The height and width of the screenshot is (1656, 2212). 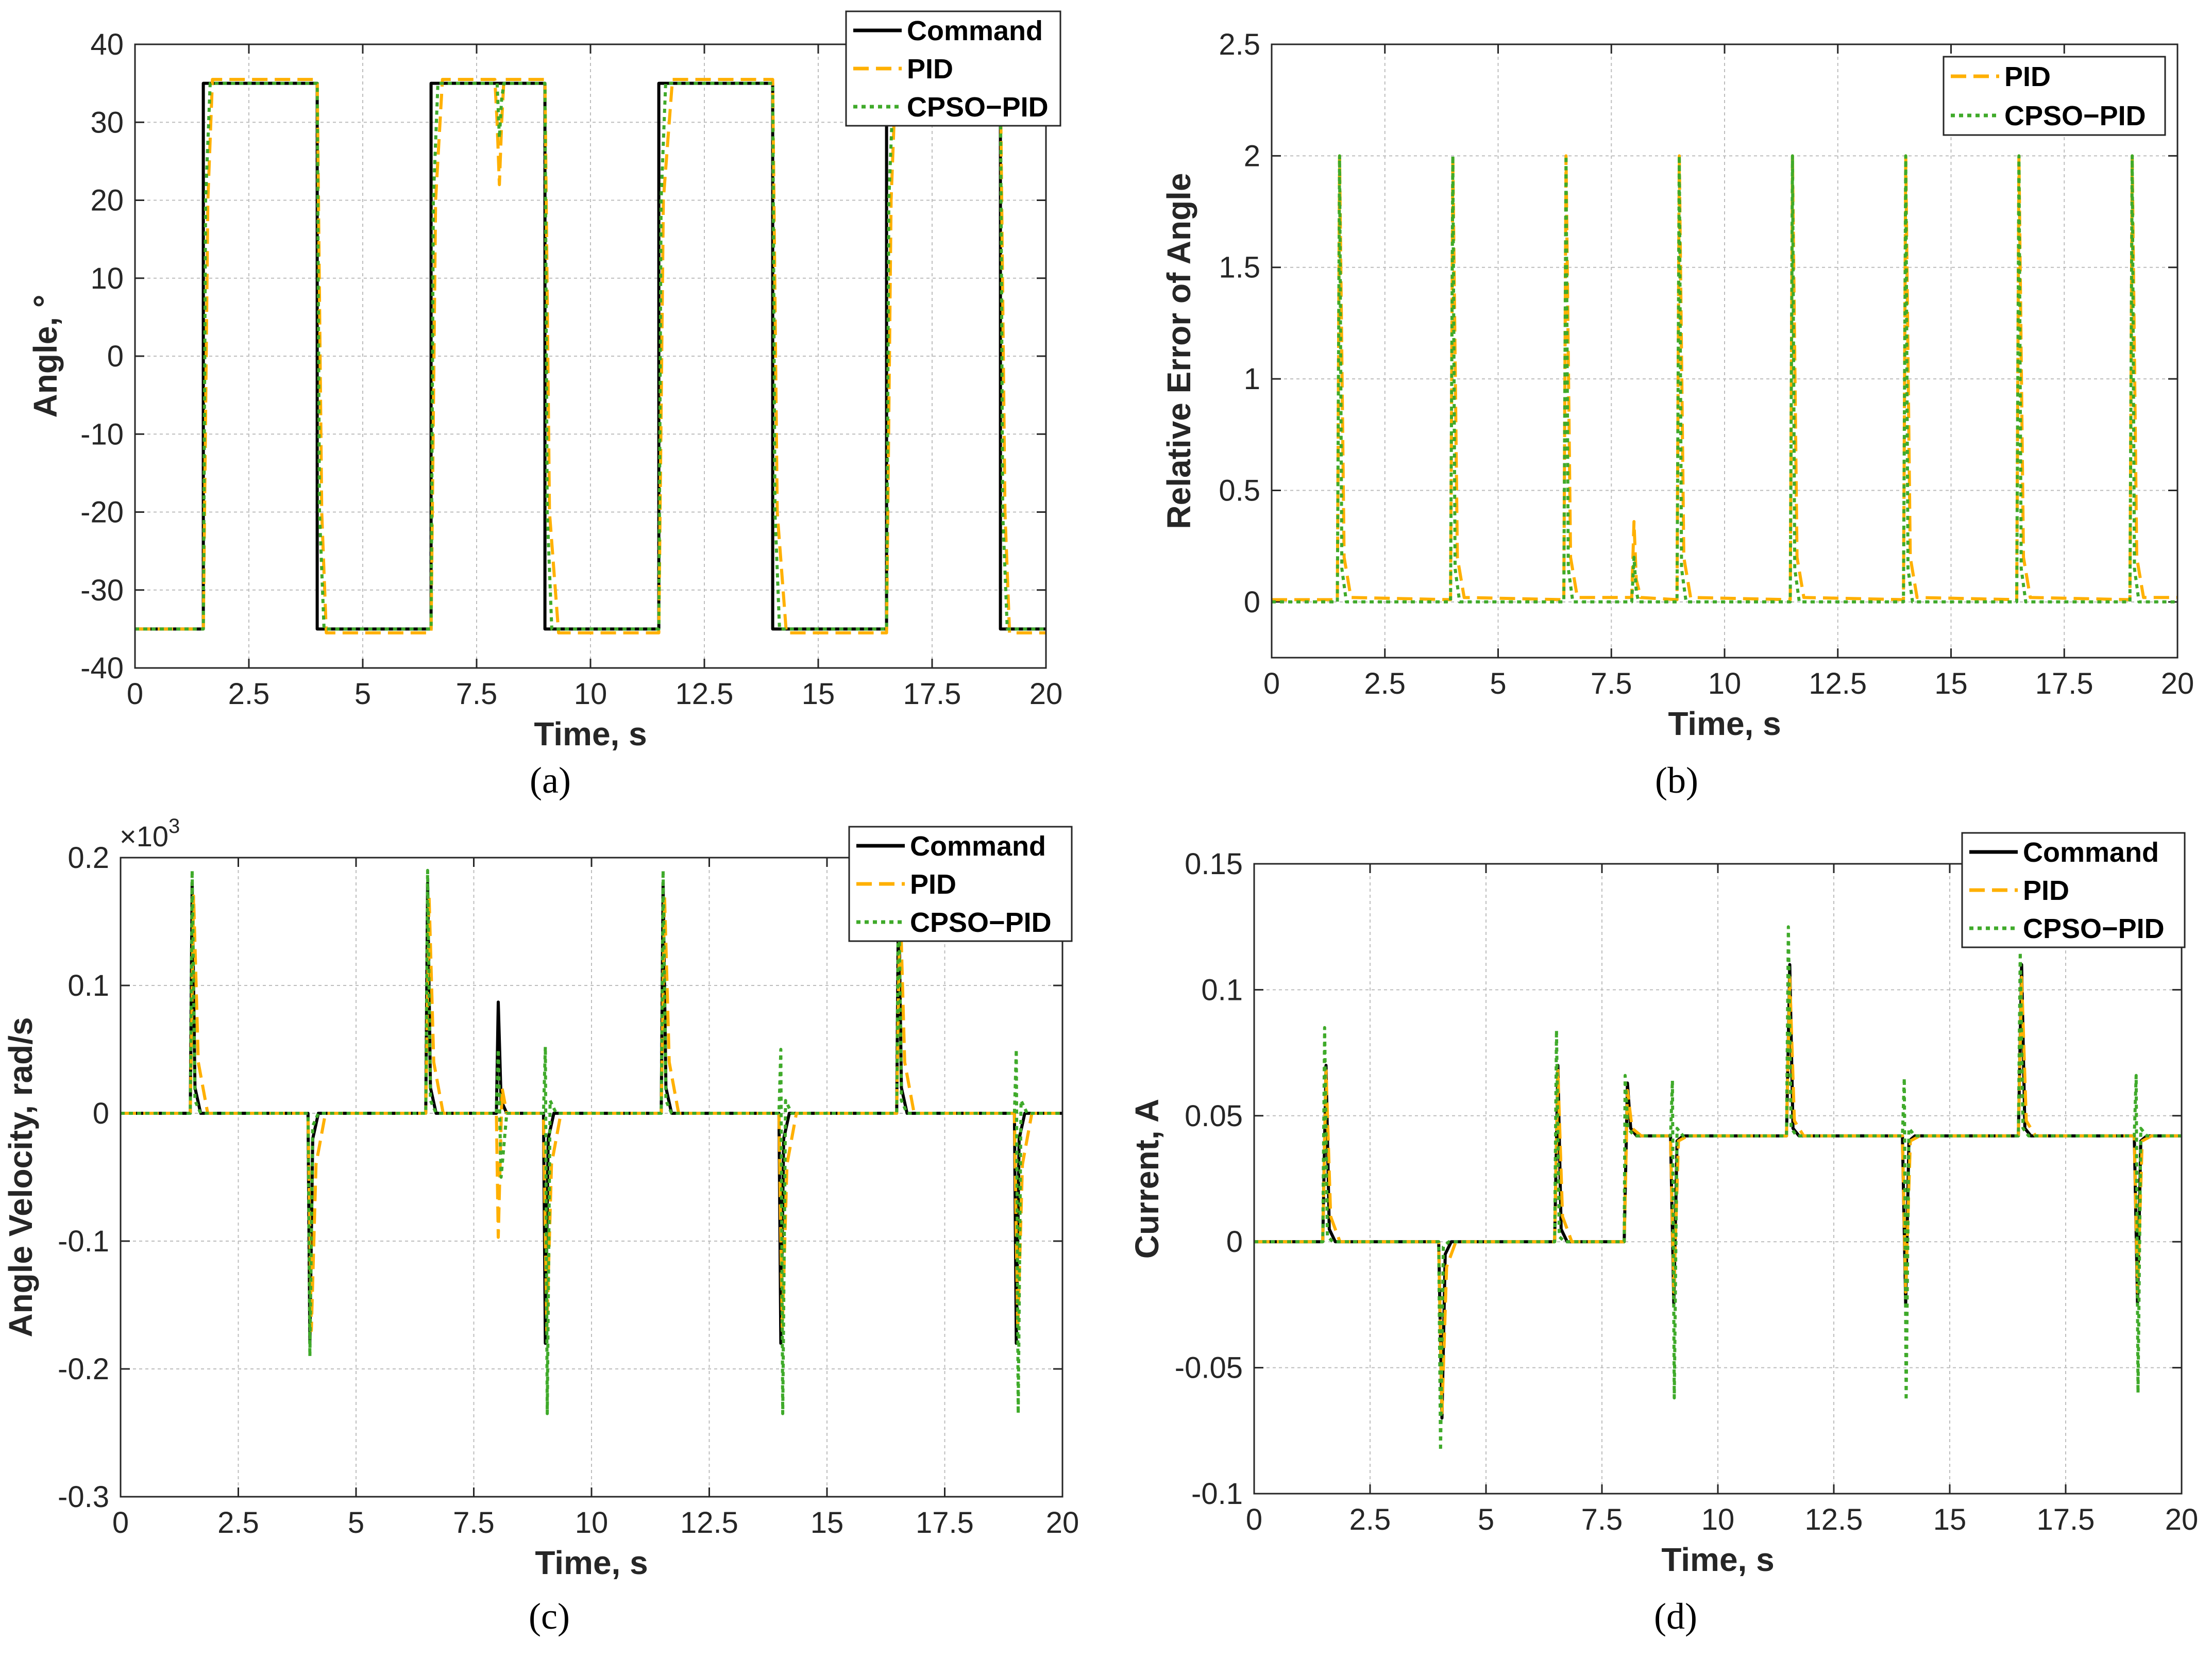 I want to click on y-tick-label: 0.15, so click(x=1214, y=864).